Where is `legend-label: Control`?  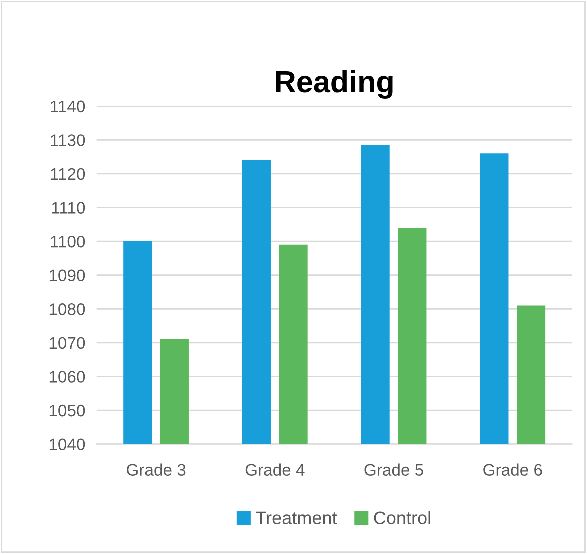
legend-label: Control is located at coordinates (402, 518).